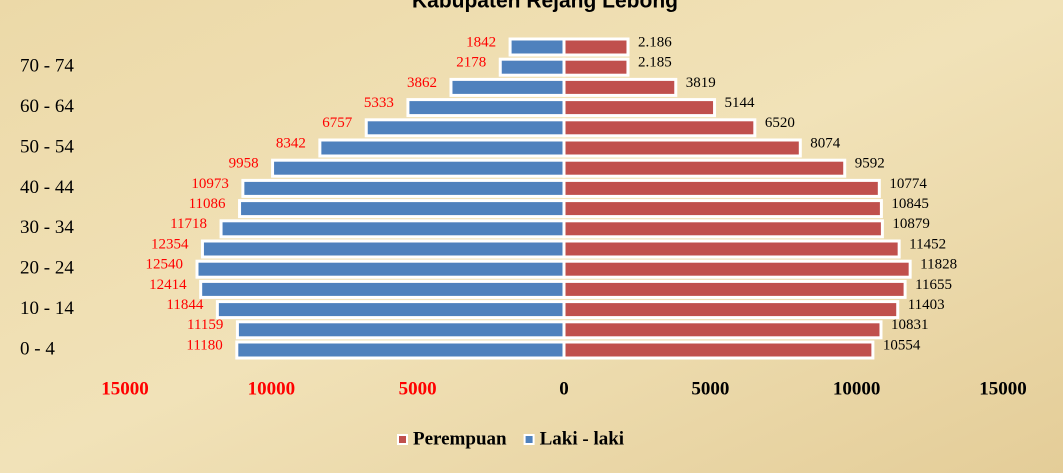  I want to click on data-label: 5333, so click(379, 103).